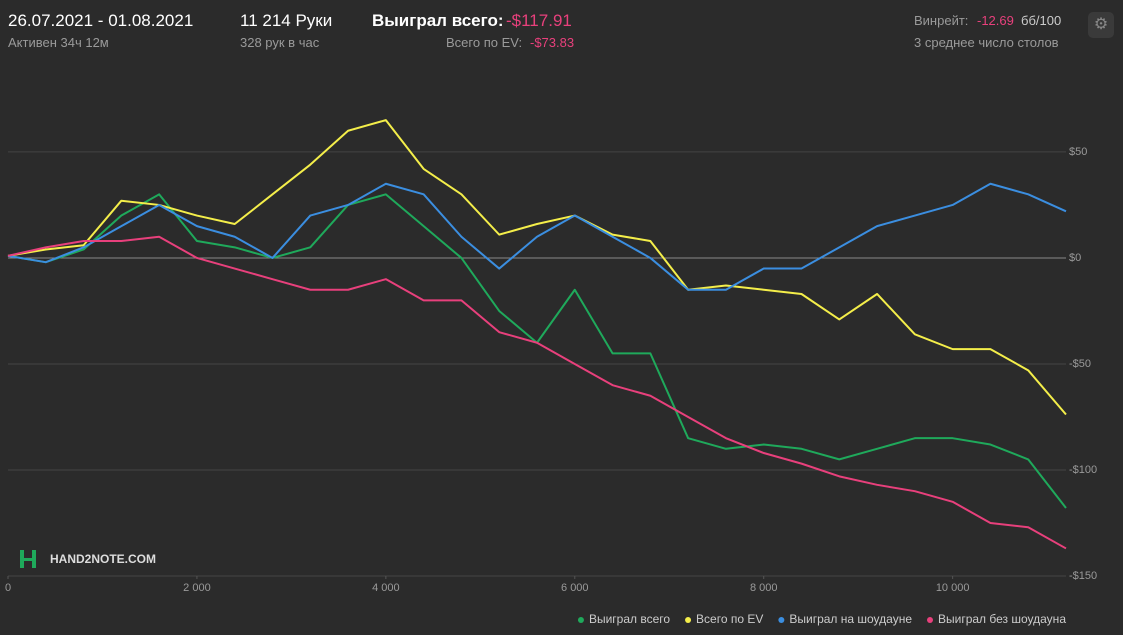  Describe the element at coordinates (1002, 619) in the screenshot. I see `legend-label: Выиграл без шоудауна` at that location.